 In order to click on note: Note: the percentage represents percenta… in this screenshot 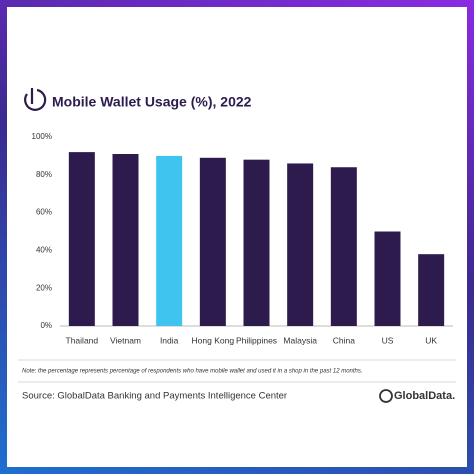, I will do `click(192, 372)`.